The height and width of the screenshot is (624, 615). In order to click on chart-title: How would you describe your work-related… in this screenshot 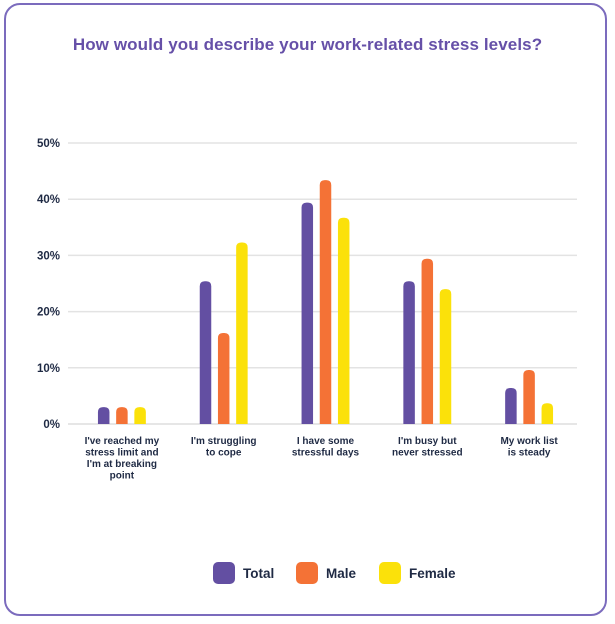, I will do `click(307, 44)`.